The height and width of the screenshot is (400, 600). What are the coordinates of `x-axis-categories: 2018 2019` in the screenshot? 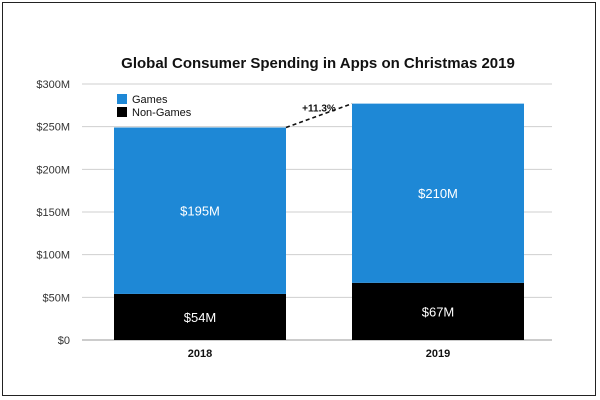 It's located at (319, 354).